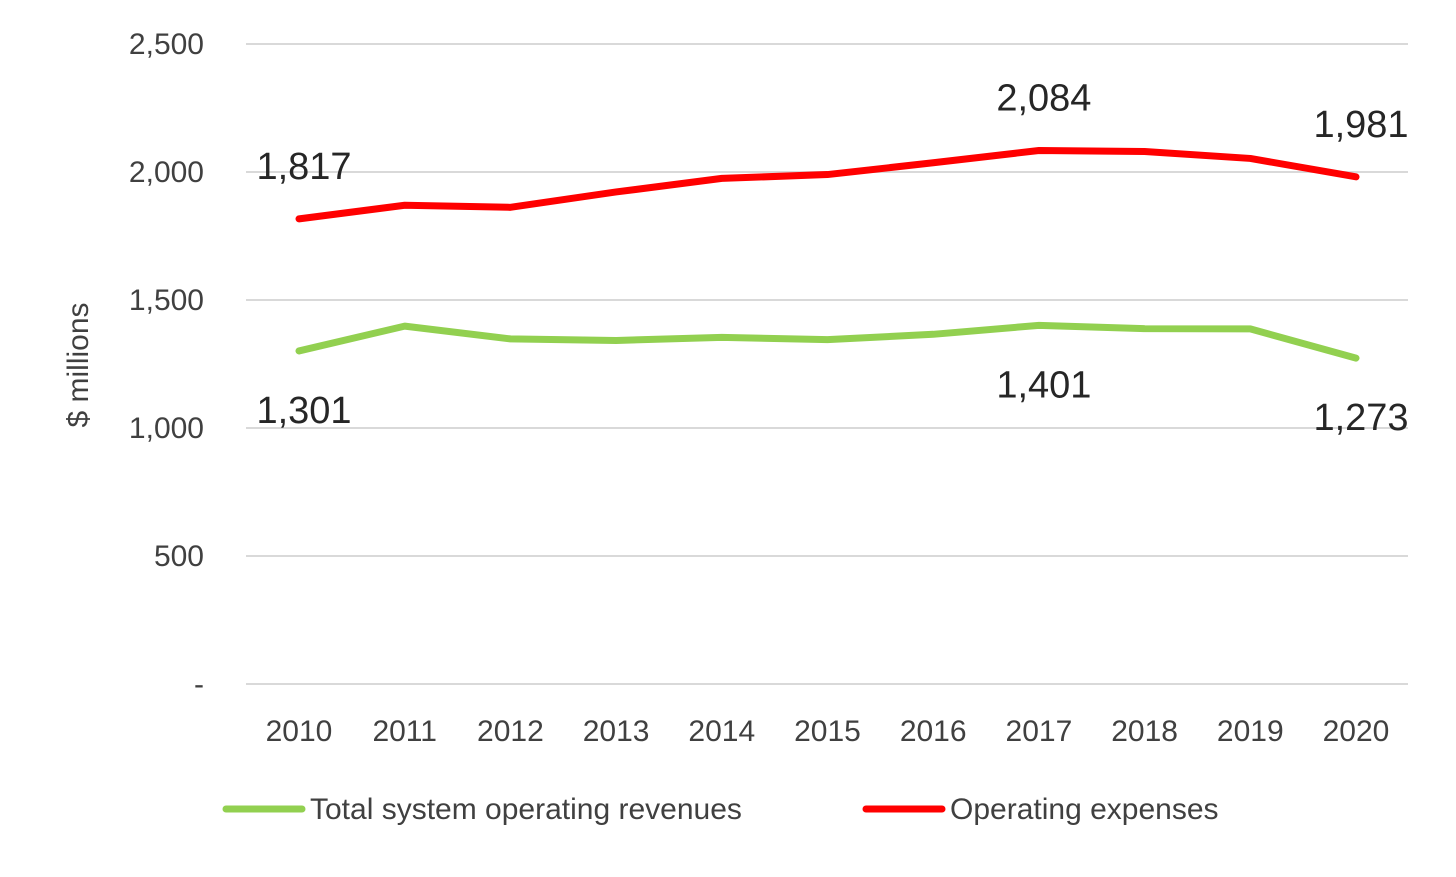 This screenshot has height=877, width=1456. I want to click on data-label: 1,301, so click(303, 411).